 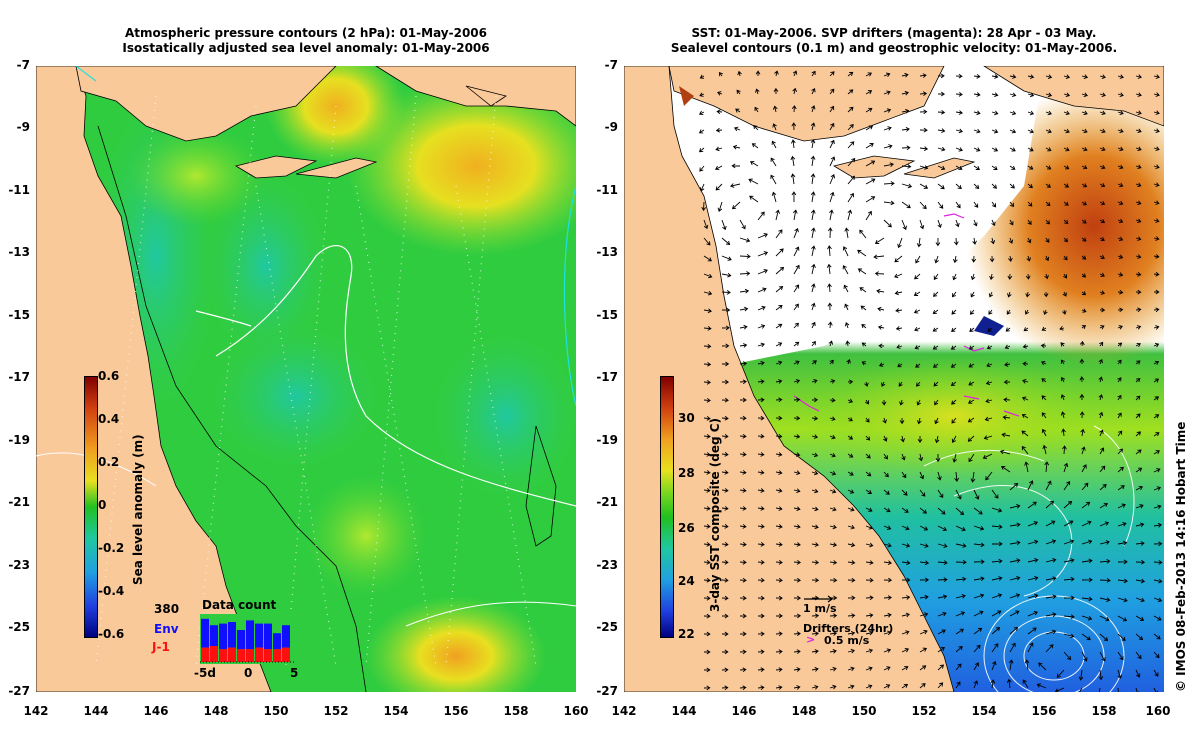 What do you see at coordinates (111, 548) in the screenshot?
I see `colorbar-tick: -0.2` at bounding box center [111, 548].